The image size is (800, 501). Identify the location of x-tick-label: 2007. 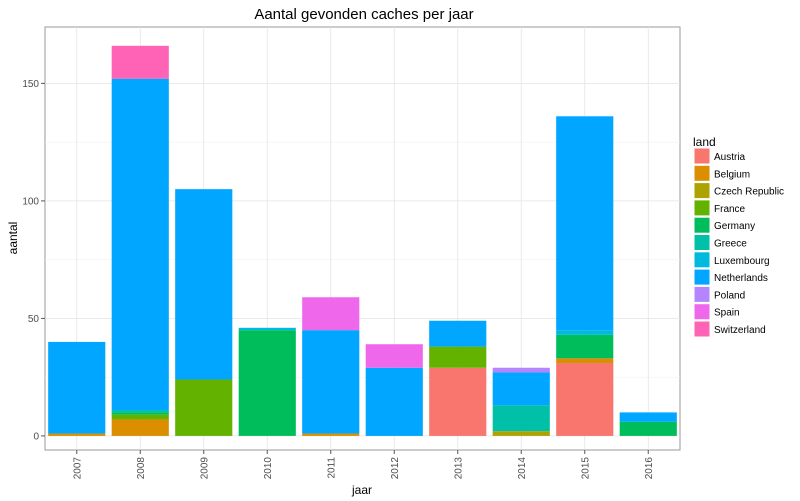
(77, 468).